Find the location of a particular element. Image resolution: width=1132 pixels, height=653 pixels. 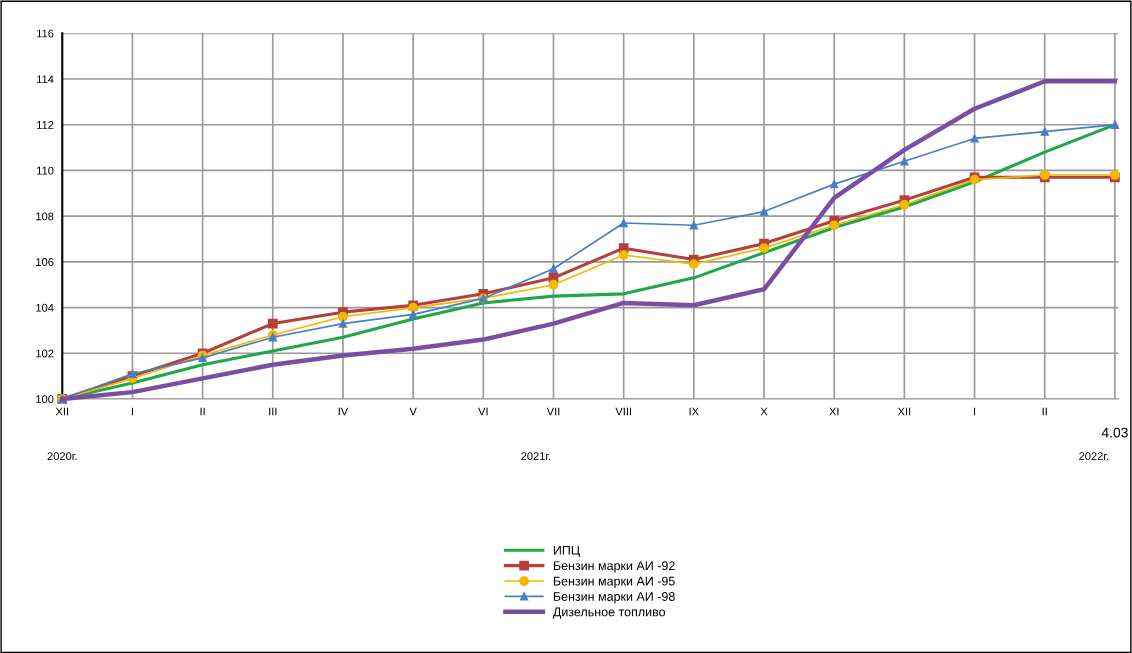

x-tick-label: VIII is located at coordinates (623, 411).